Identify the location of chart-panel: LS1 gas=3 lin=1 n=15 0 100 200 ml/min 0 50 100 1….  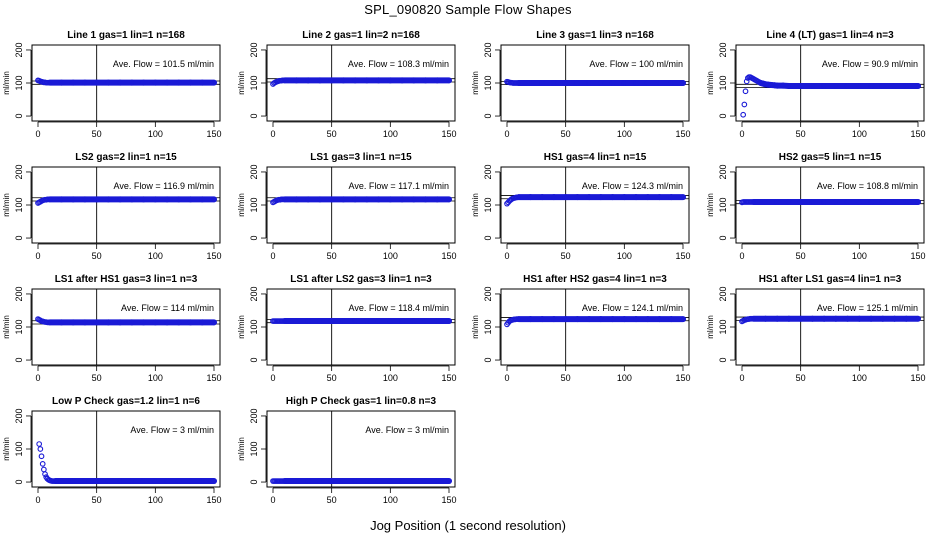
(347, 206).